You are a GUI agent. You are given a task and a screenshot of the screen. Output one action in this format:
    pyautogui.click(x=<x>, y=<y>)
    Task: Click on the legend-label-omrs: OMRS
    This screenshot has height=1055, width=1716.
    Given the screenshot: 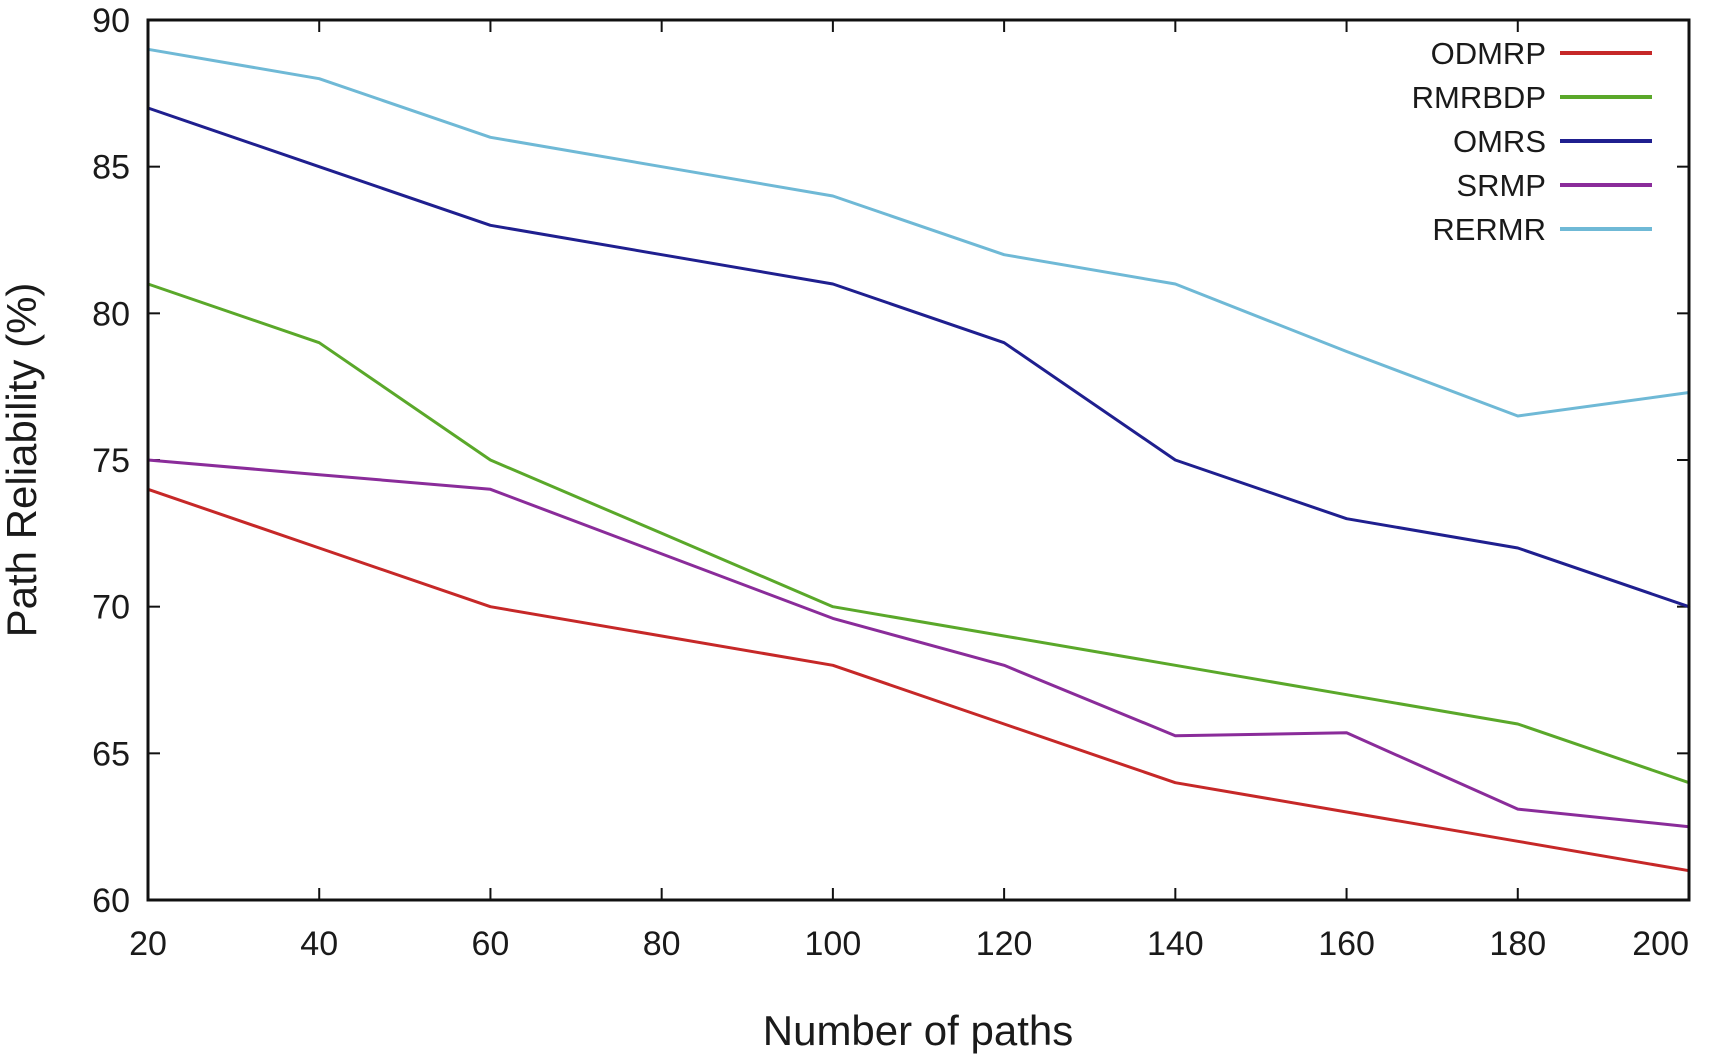 What is the action you would take?
    pyautogui.click(x=1499, y=141)
    